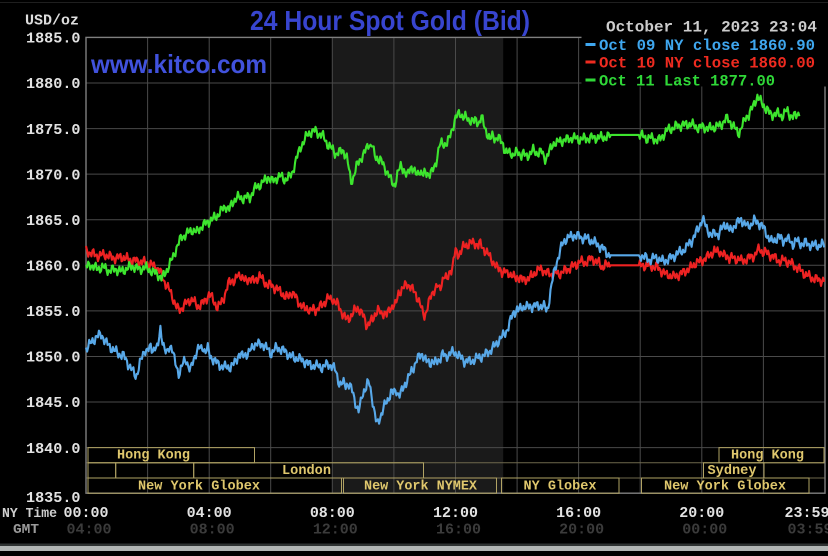  Describe the element at coordinates (707, 46) in the screenshot. I see `svg-text: Oct 09 NY close 1860.90` at that location.